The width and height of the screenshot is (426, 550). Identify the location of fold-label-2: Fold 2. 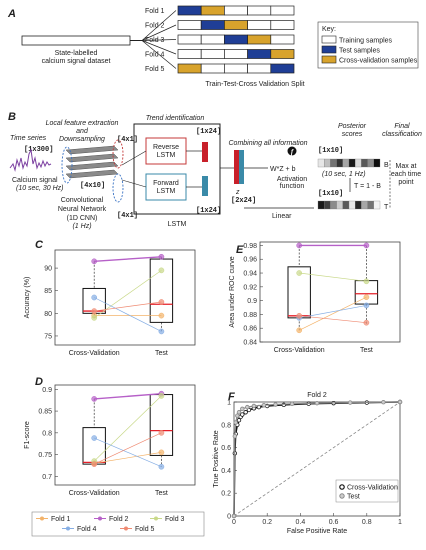
(155, 26).